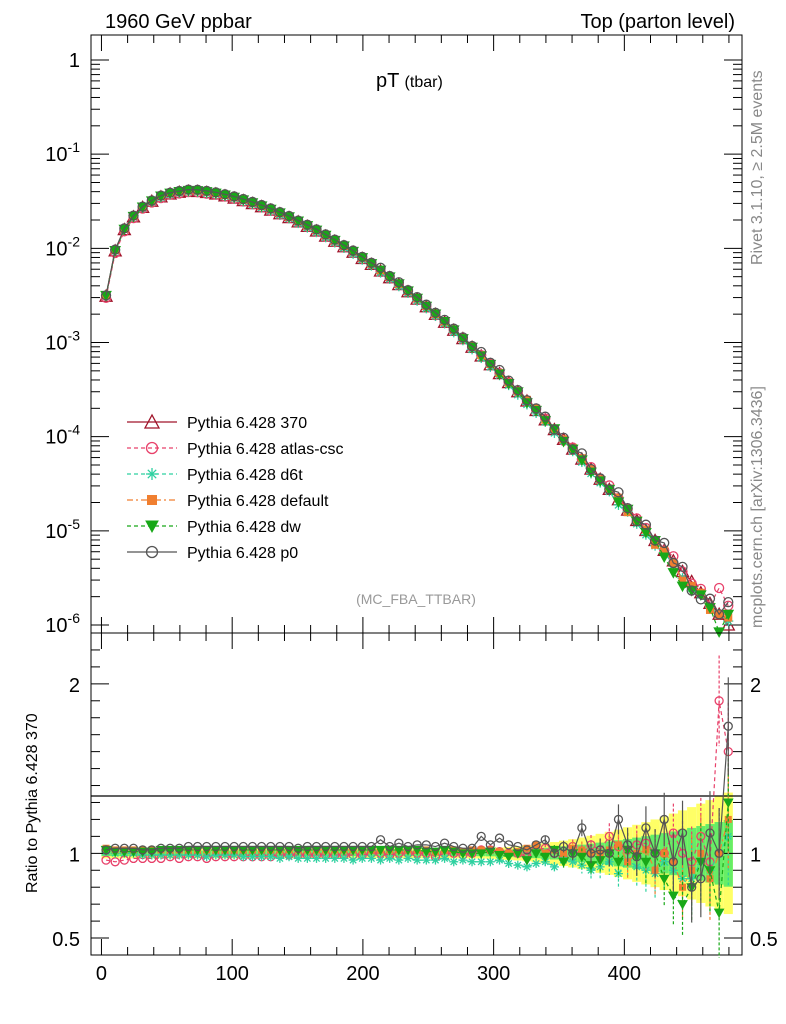  I want to click on y-tick-label: 10⁻³, so click(62, 341).